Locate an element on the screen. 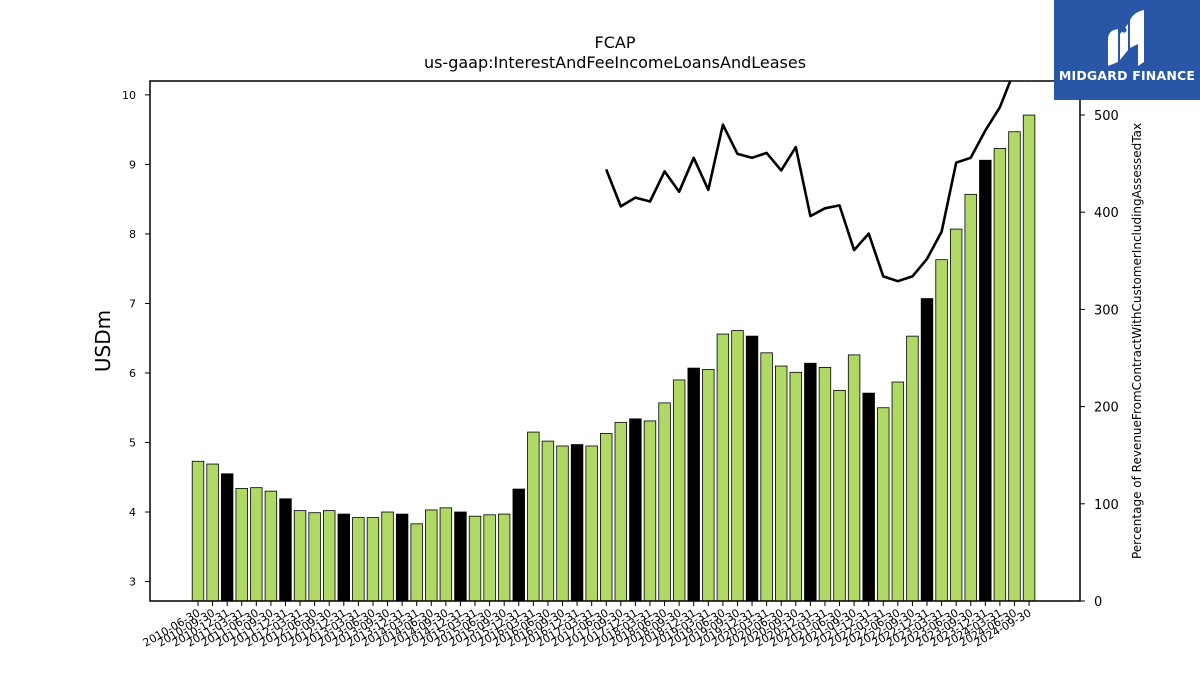  line-series is located at coordinates (817, 182).